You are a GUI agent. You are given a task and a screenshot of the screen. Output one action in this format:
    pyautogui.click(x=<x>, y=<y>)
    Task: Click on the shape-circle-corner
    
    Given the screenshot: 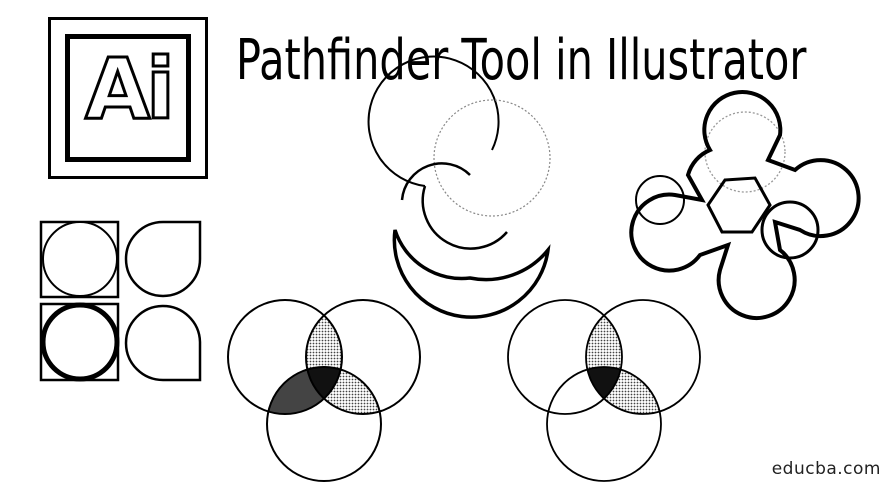 What is the action you would take?
    pyautogui.click(x=163, y=343)
    